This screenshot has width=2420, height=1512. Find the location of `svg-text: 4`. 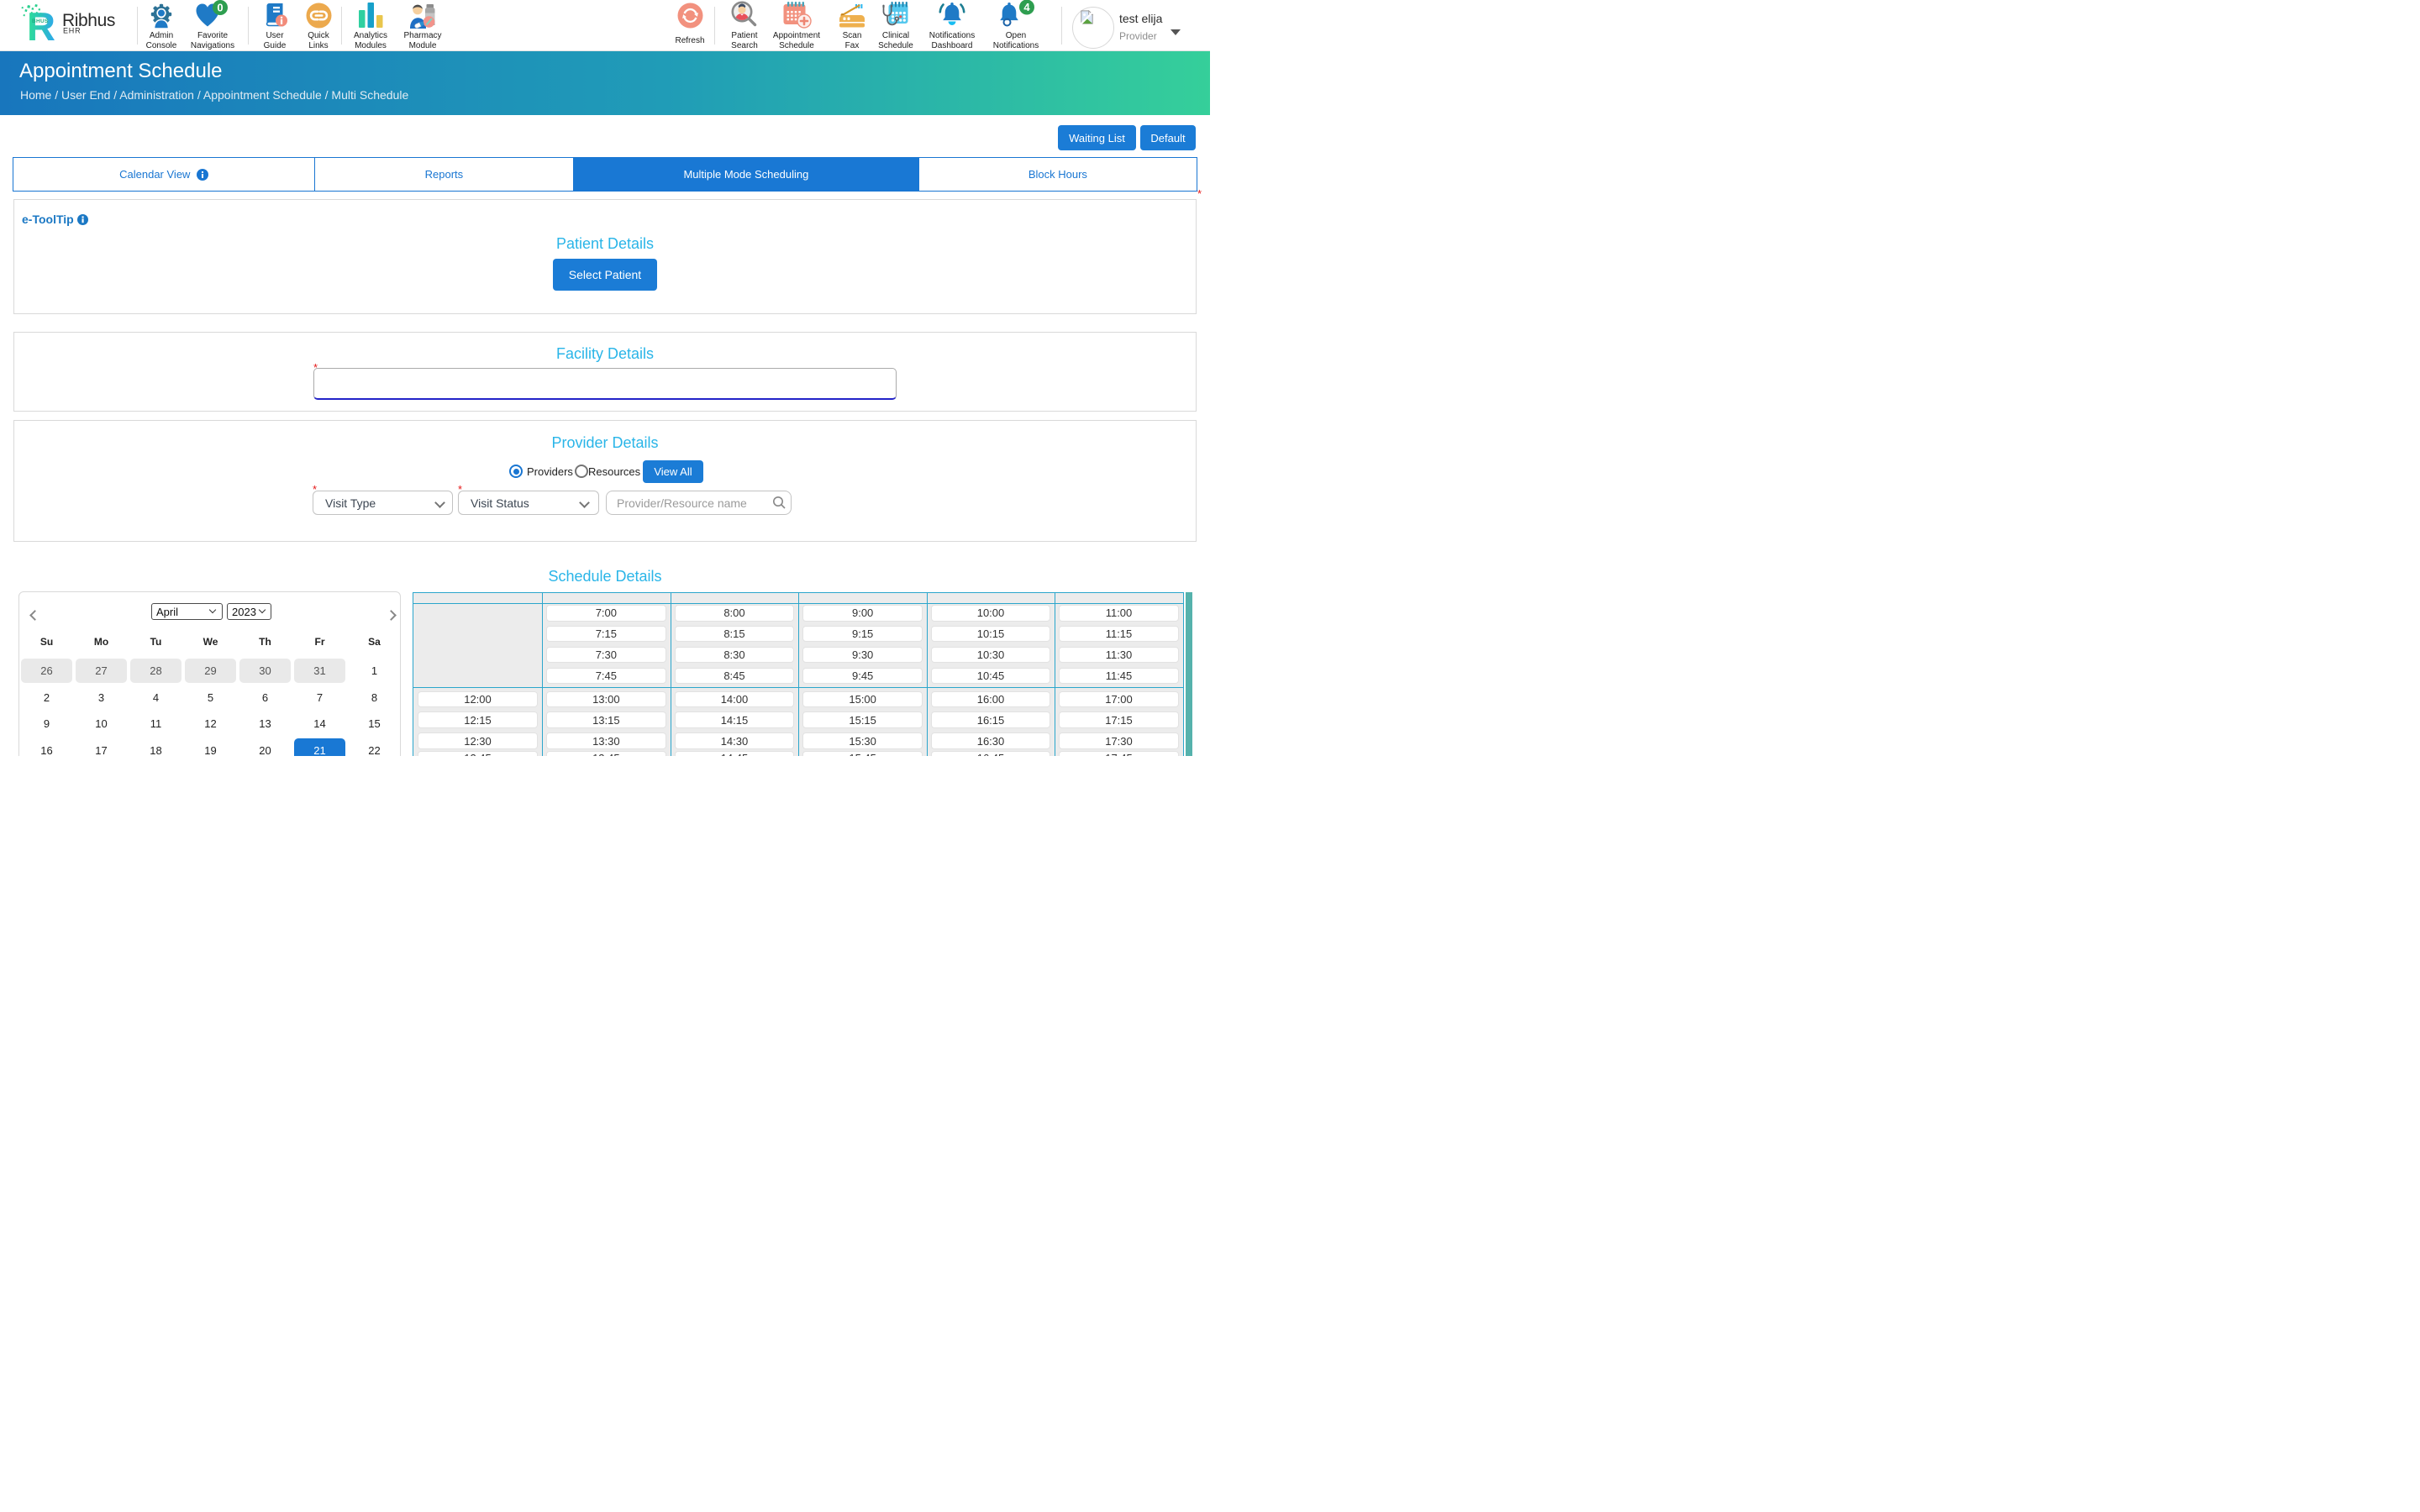

svg-text: 4 is located at coordinates (1026, 7).